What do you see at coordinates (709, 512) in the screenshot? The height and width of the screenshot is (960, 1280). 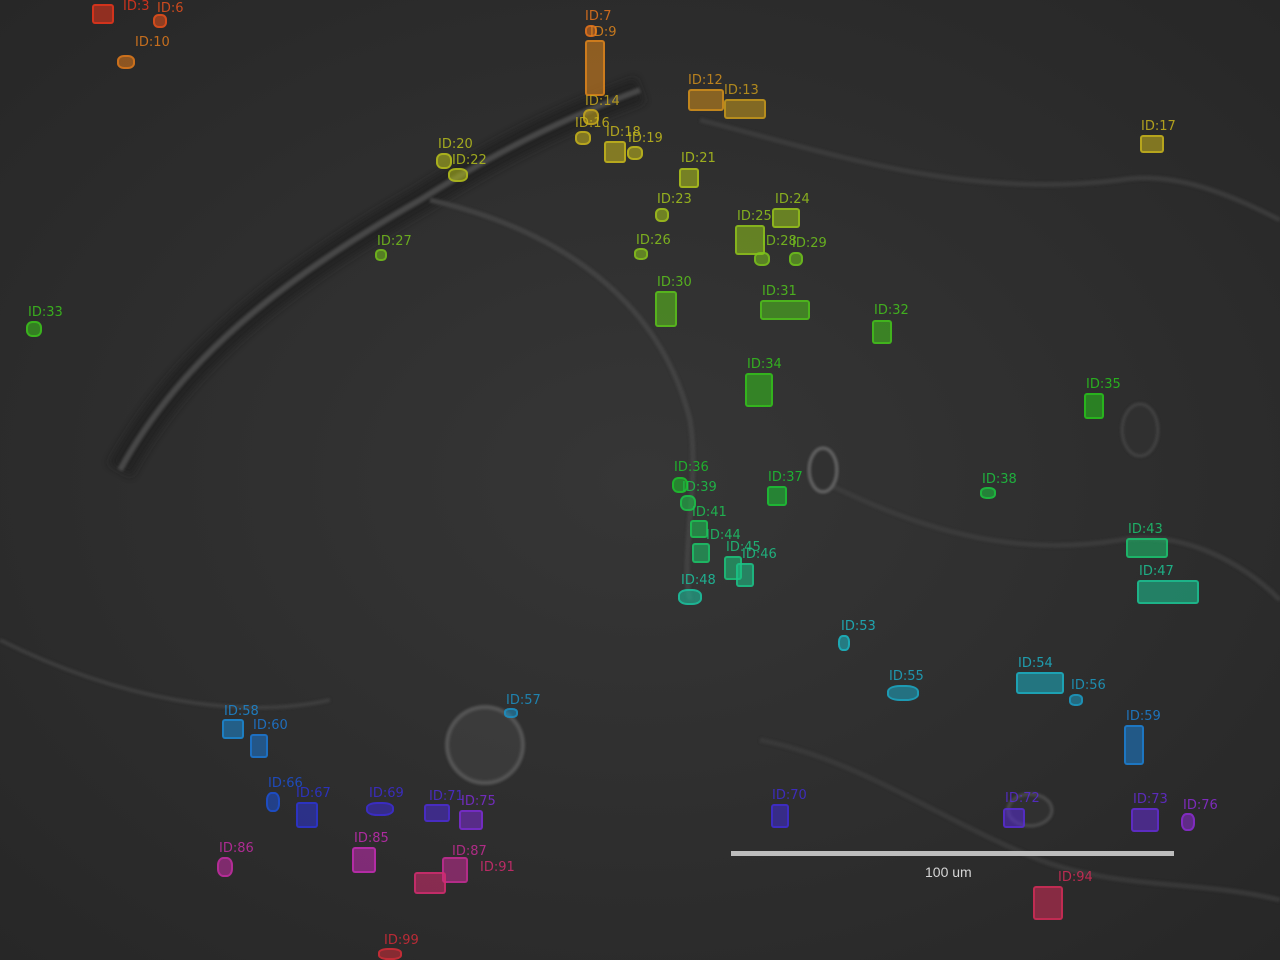 I see `detection-label: ID:41` at bounding box center [709, 512].